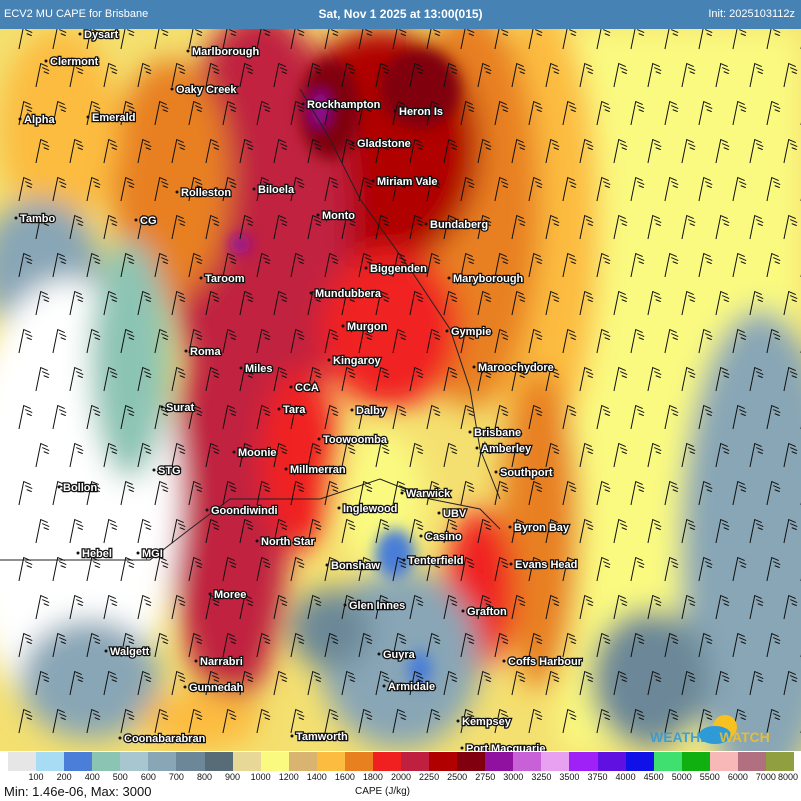 Image resolution: width=801 pixels, height=801 pixels. I want to click on place-label: Coonabarabran, so click(165, 739).